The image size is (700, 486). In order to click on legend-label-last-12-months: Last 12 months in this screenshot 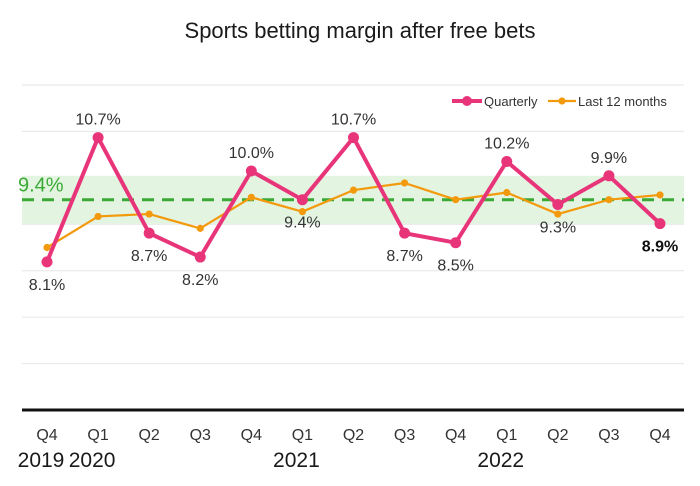, I will do `click(622, 101)`.